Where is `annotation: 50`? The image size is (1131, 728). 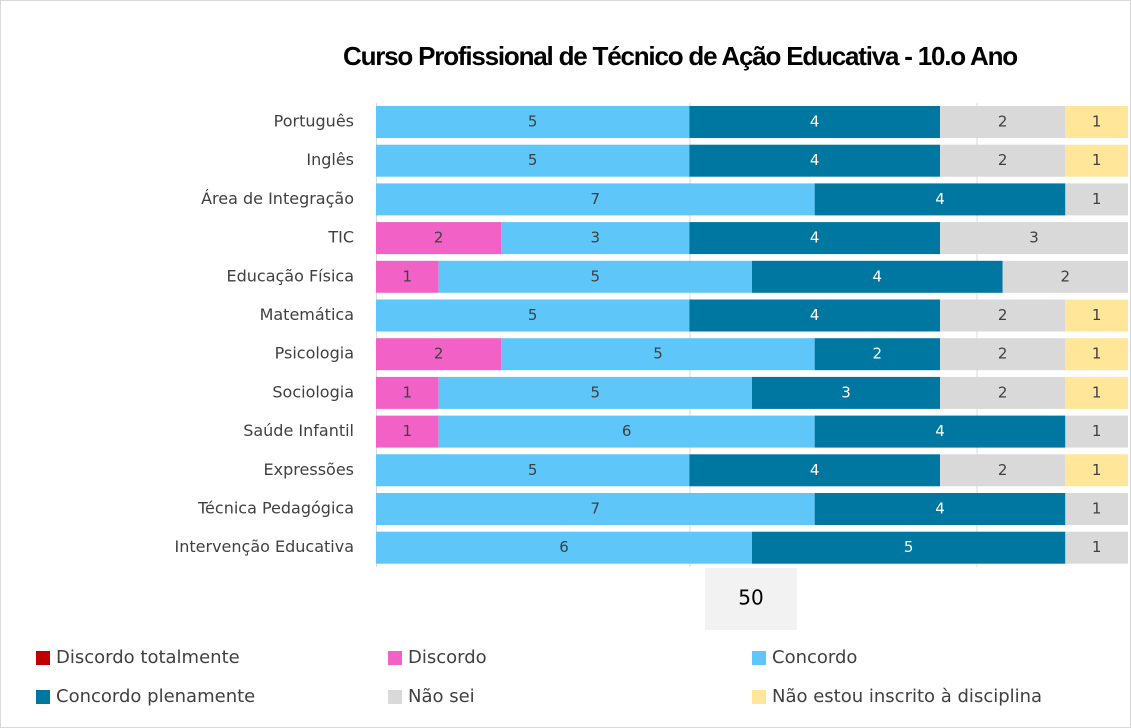
annotation: 50 is located at coordinates (750, 598).